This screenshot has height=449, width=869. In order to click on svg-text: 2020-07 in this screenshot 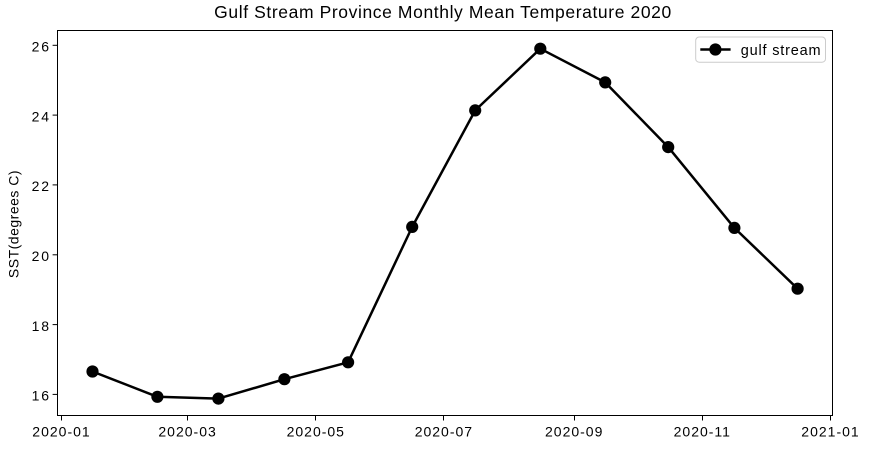, I will do `click(444, 431)`.